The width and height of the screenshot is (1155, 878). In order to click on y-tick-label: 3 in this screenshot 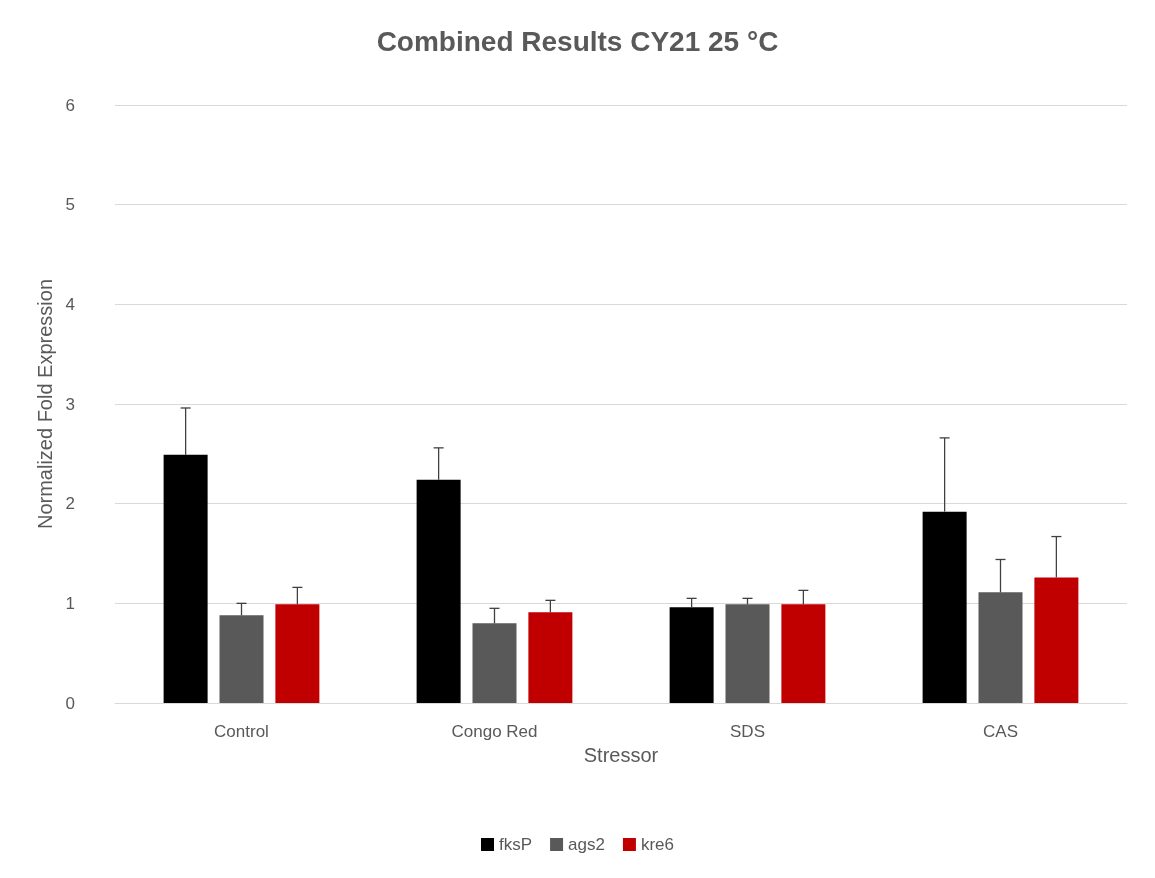, I will do `click(70, 404)`.